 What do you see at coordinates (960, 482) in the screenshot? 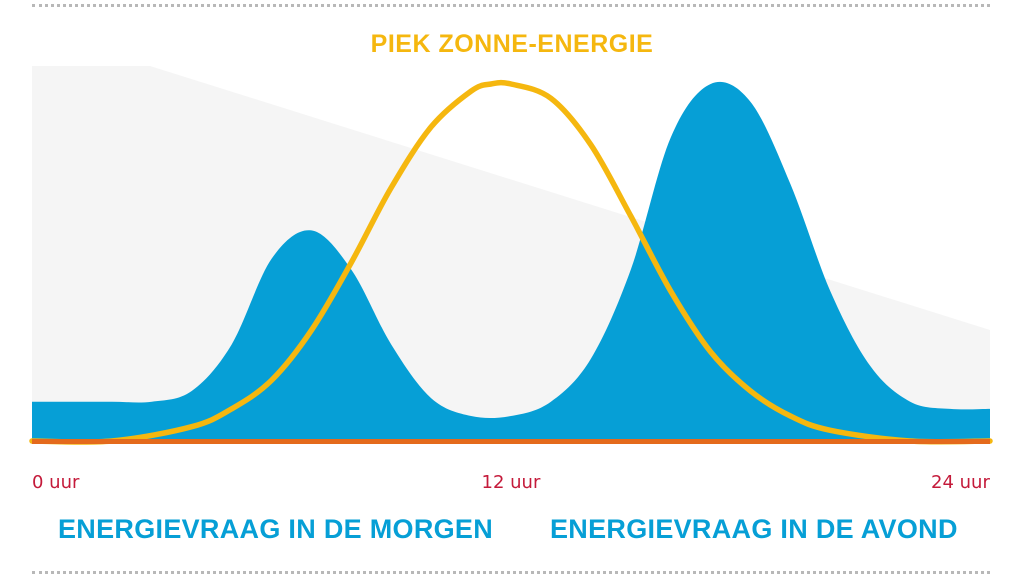
I see `x-tick-label-24: 24 uur` at bounding box center [960, 482].